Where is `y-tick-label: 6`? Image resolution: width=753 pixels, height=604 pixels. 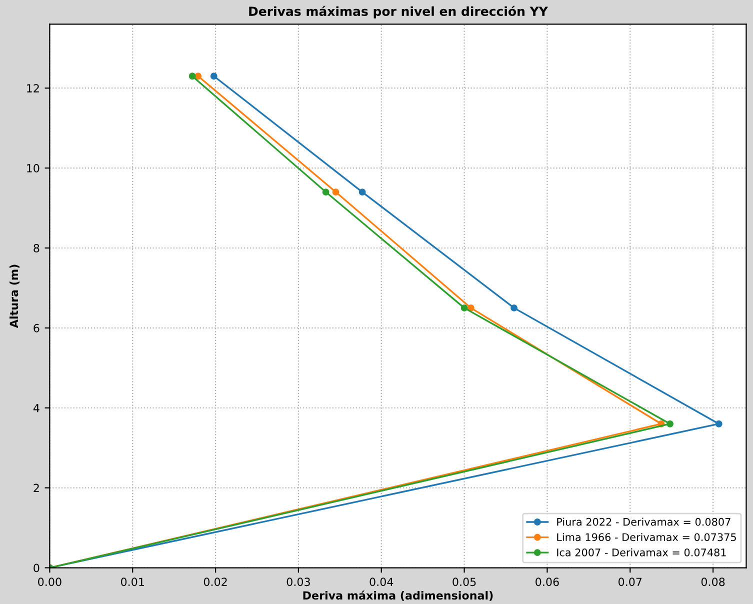
y-tick-label: 6 is located at coordinates (37, 328).